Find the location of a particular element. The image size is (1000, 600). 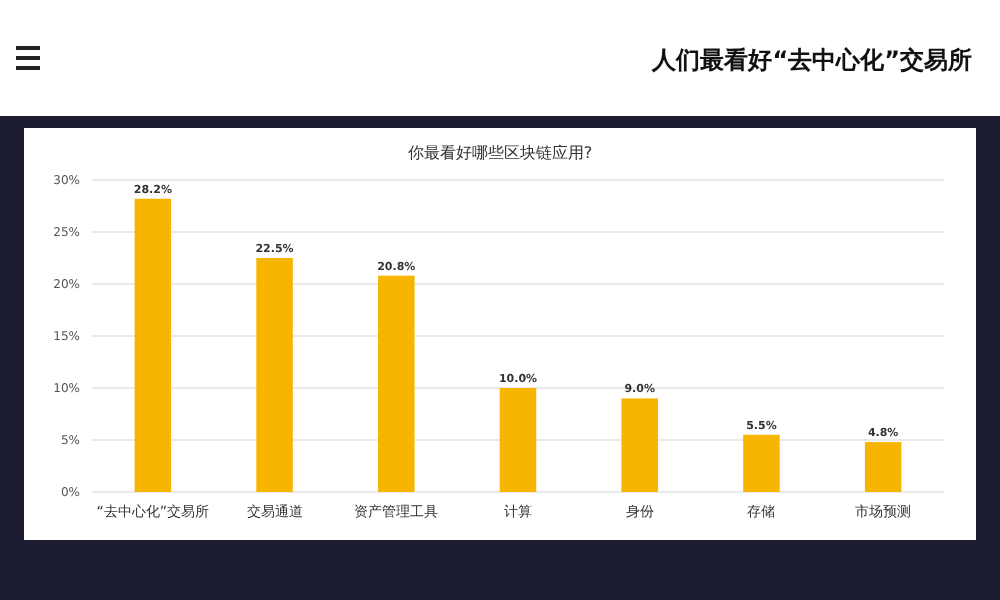

chart-subtitle: 你最看好哪些区块链应用? is located at coordinates (500, 153).